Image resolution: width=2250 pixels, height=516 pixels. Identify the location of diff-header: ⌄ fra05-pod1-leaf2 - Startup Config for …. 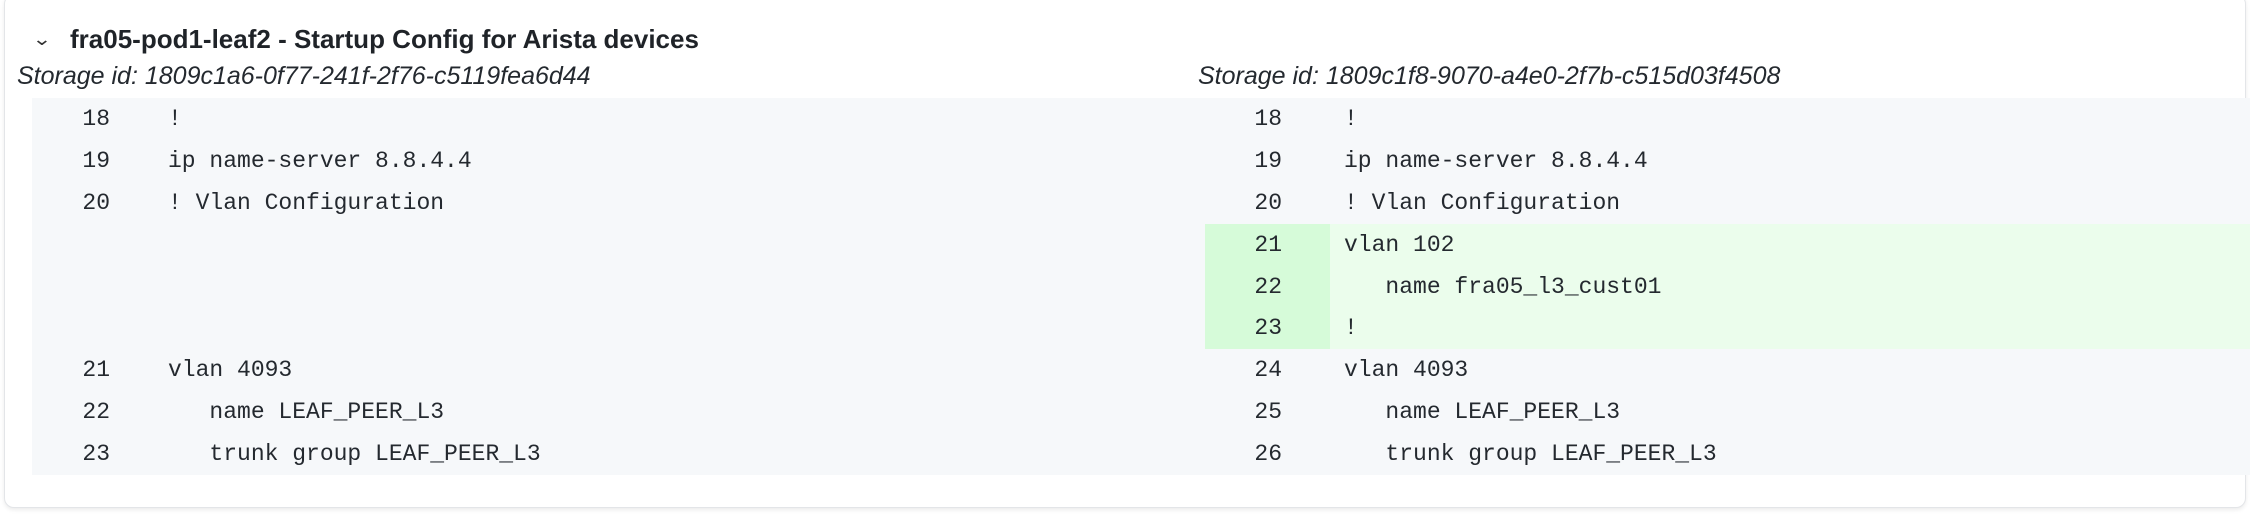
(365, 39).